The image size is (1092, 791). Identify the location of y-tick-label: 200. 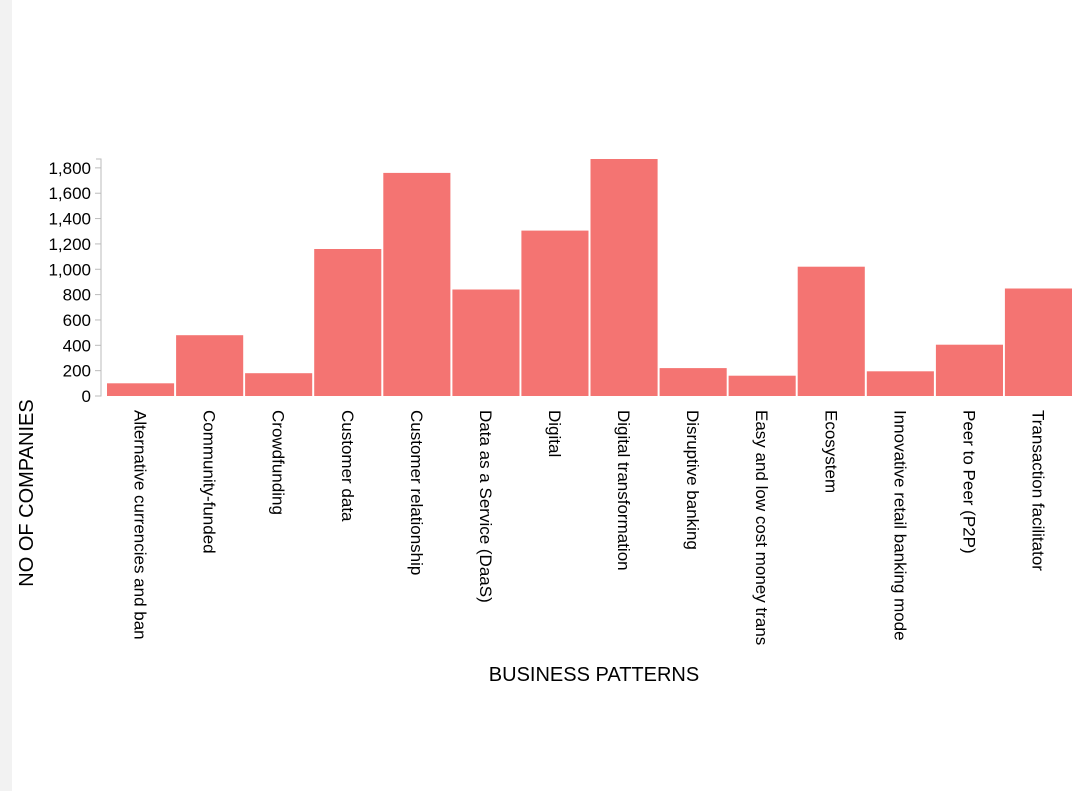
(77, 371).